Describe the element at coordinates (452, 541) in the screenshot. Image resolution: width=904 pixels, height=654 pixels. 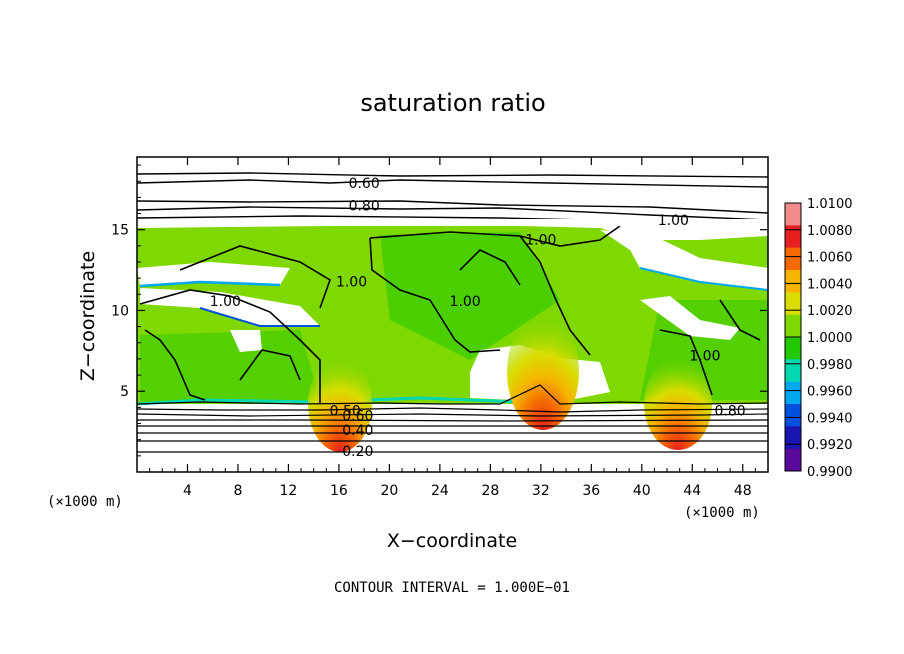
I see `x-axis-label: X−coordinate` at that location.